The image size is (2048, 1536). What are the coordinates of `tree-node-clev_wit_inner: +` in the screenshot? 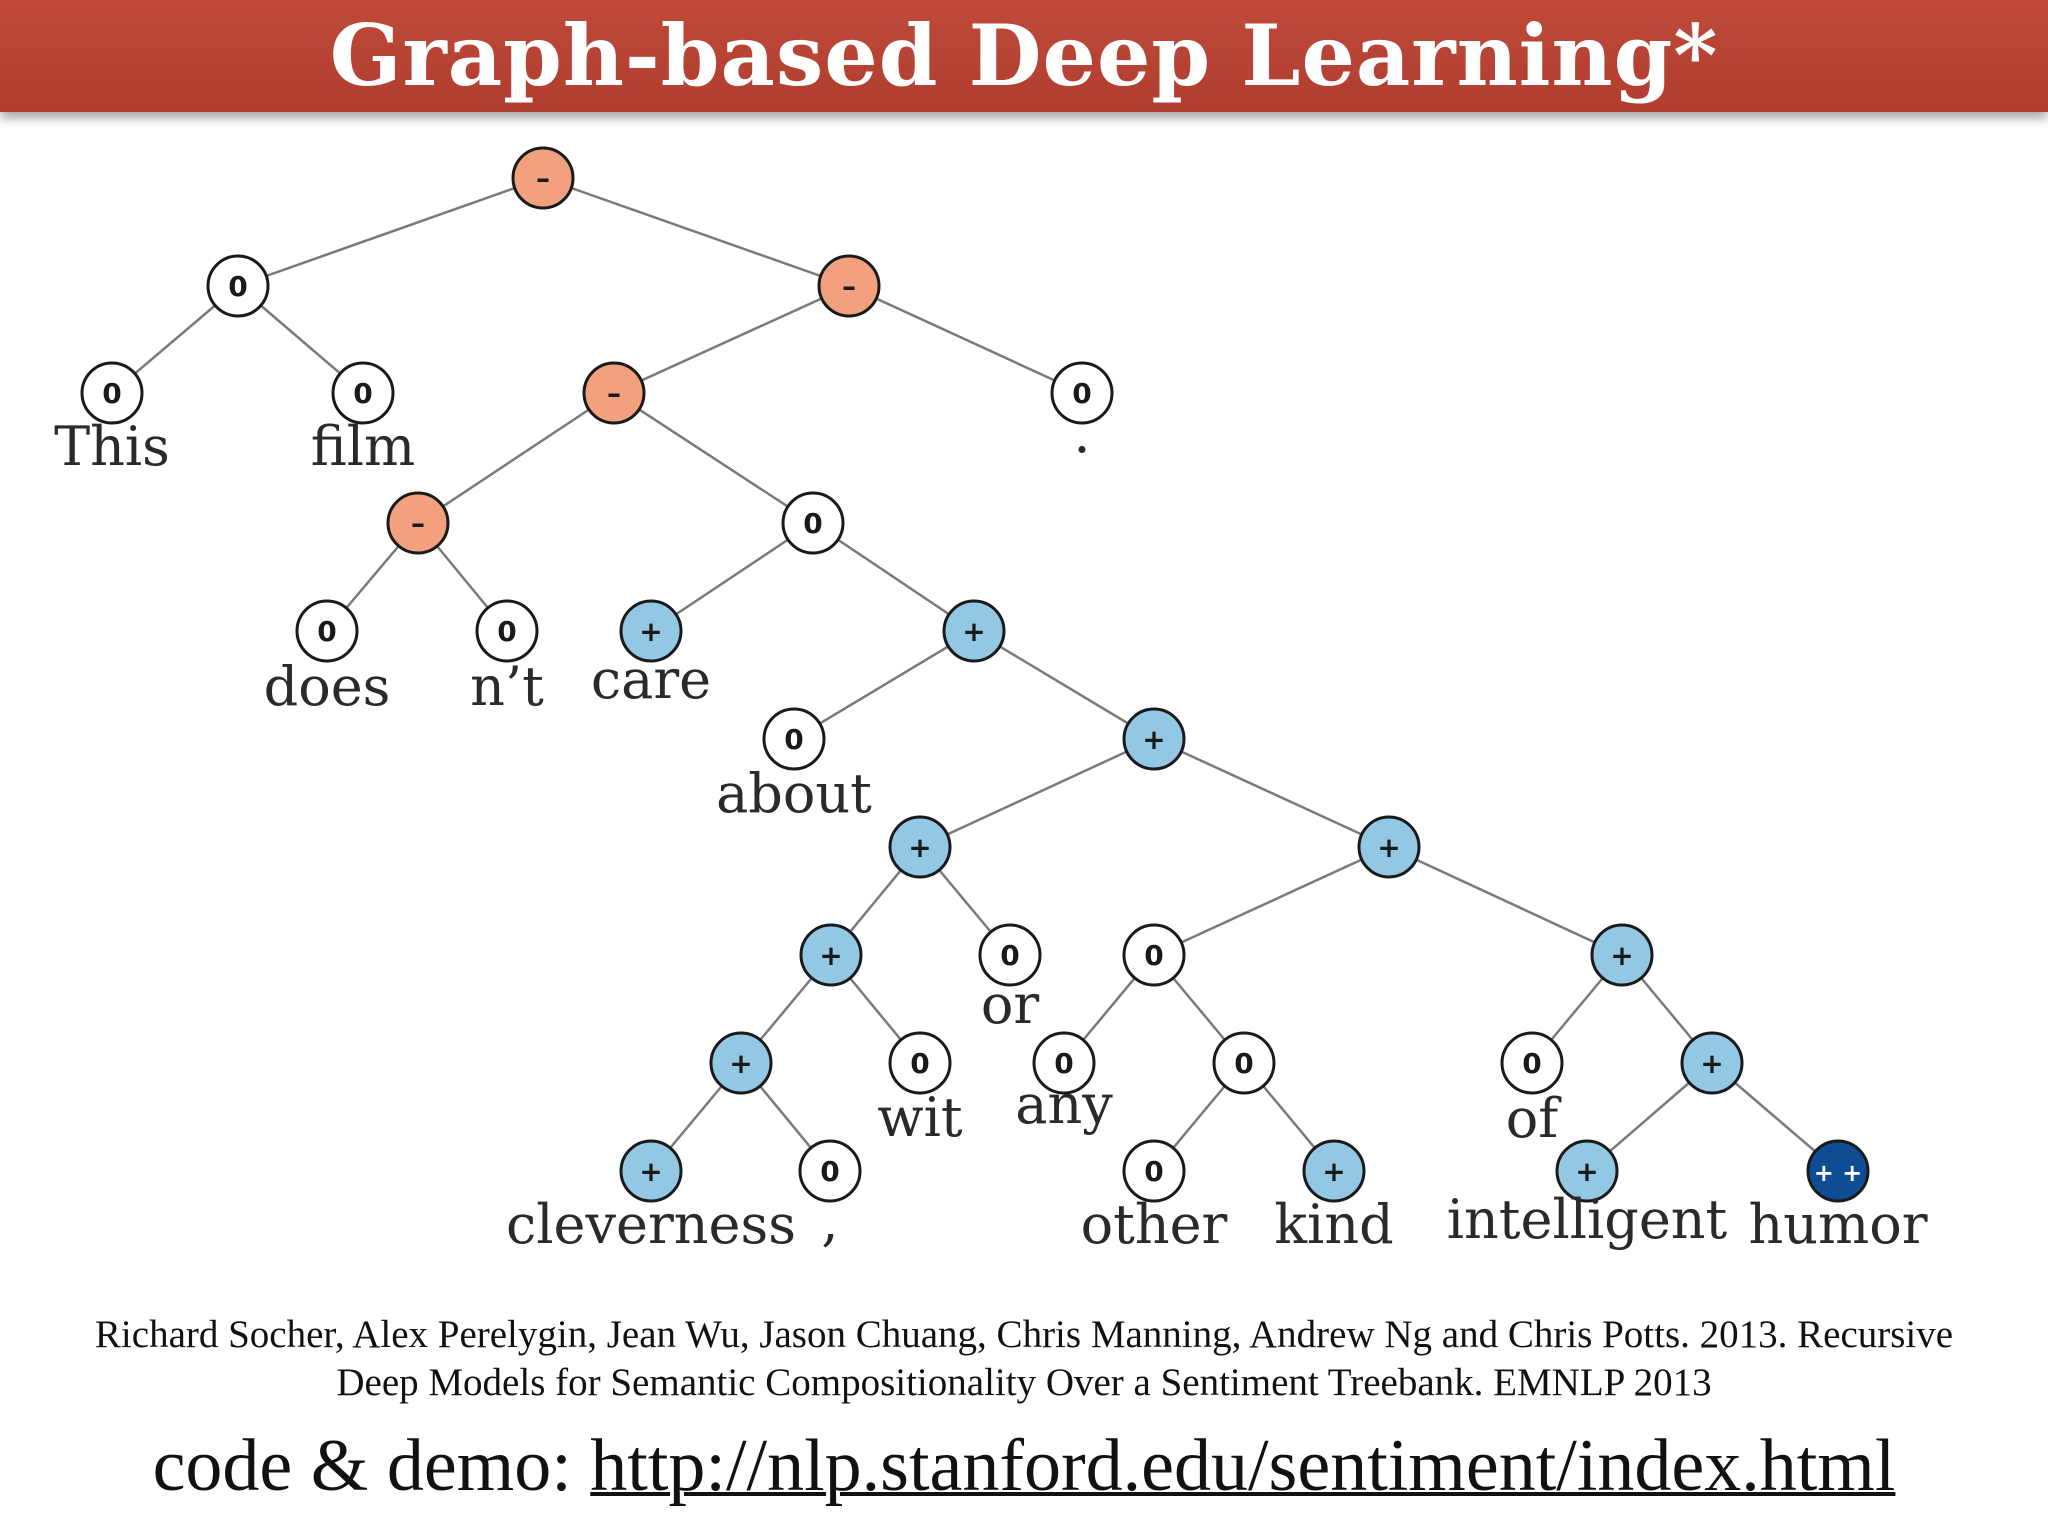 It's located at (831, 955).